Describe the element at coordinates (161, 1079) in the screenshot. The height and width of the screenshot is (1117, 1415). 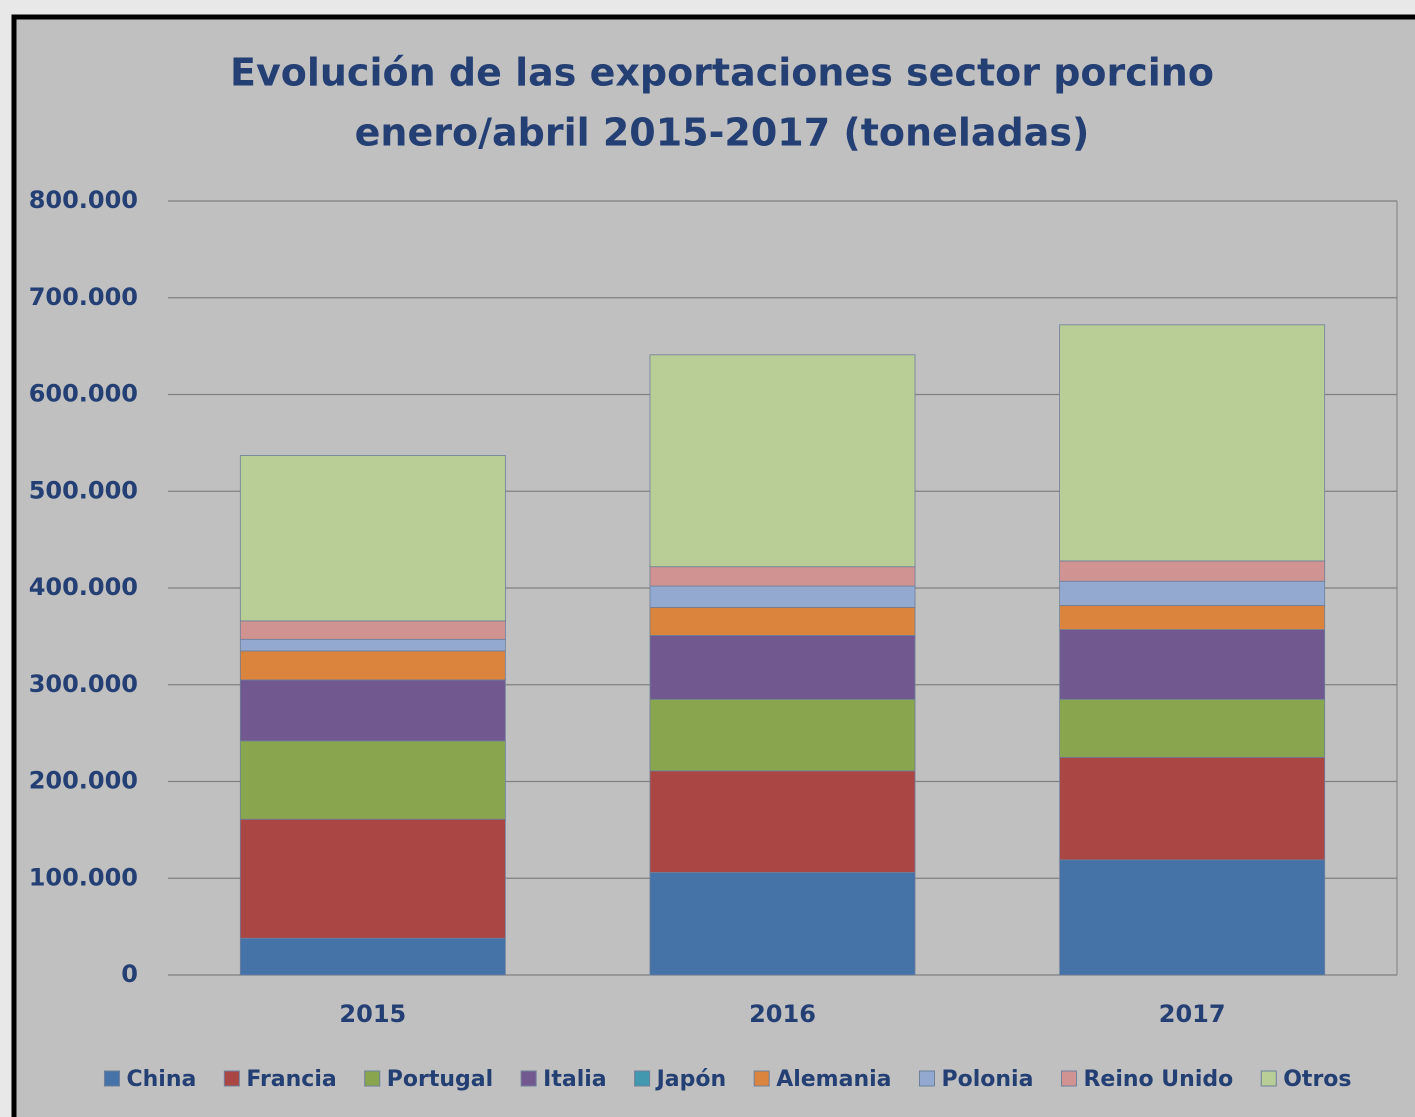
I see `legend-label: China` at that location.